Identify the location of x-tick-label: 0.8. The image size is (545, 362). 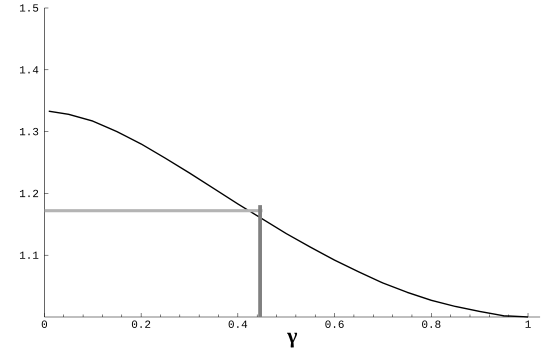
(431, 324).